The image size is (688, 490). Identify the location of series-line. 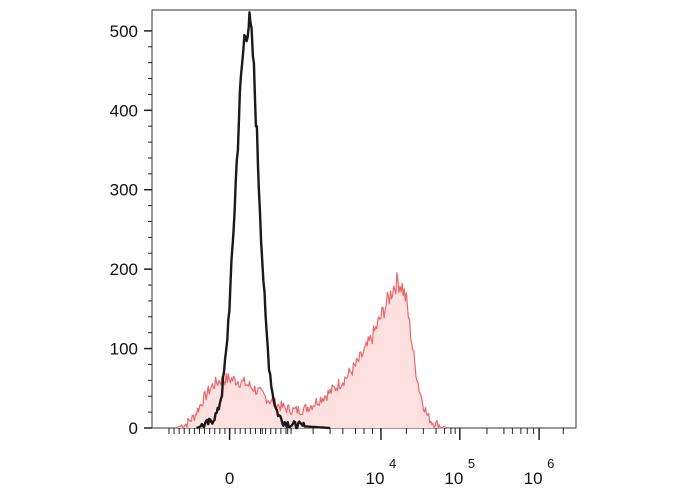
(312, 350).